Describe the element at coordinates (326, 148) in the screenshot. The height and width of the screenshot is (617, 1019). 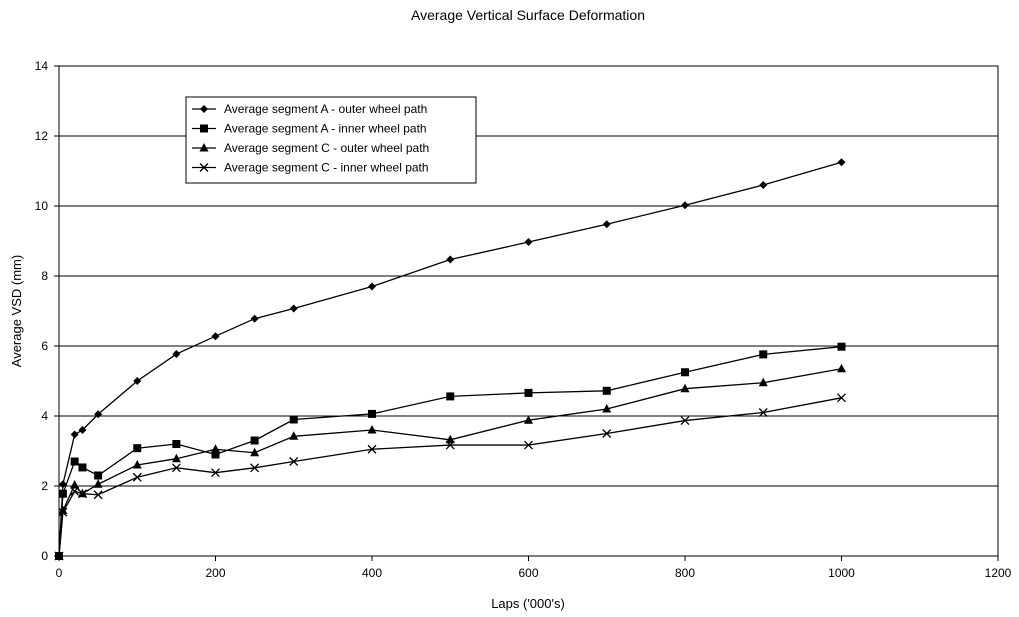
I see `legend-label: Average segment C - outer wheel path` at that location.